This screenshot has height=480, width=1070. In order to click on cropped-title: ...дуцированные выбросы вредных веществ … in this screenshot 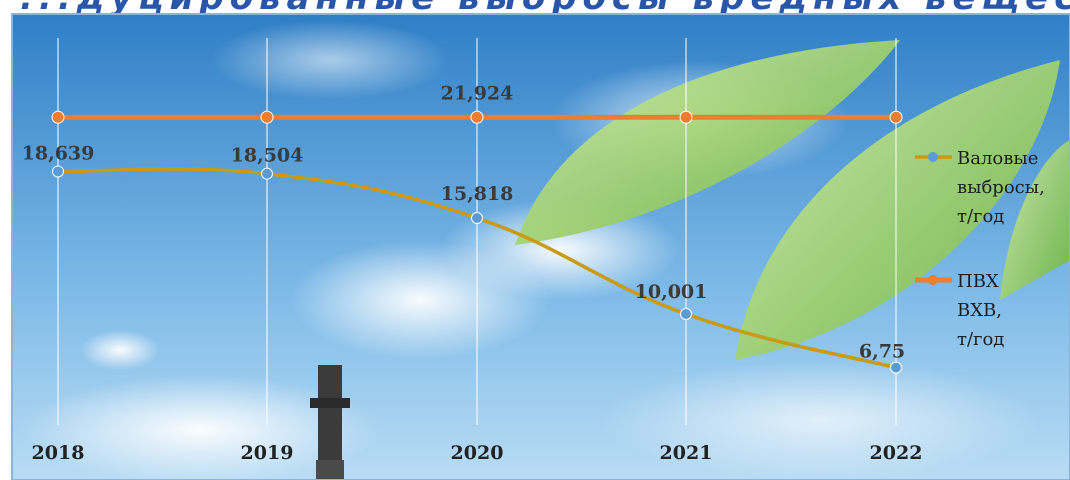, I will do `click(535, 7)`.